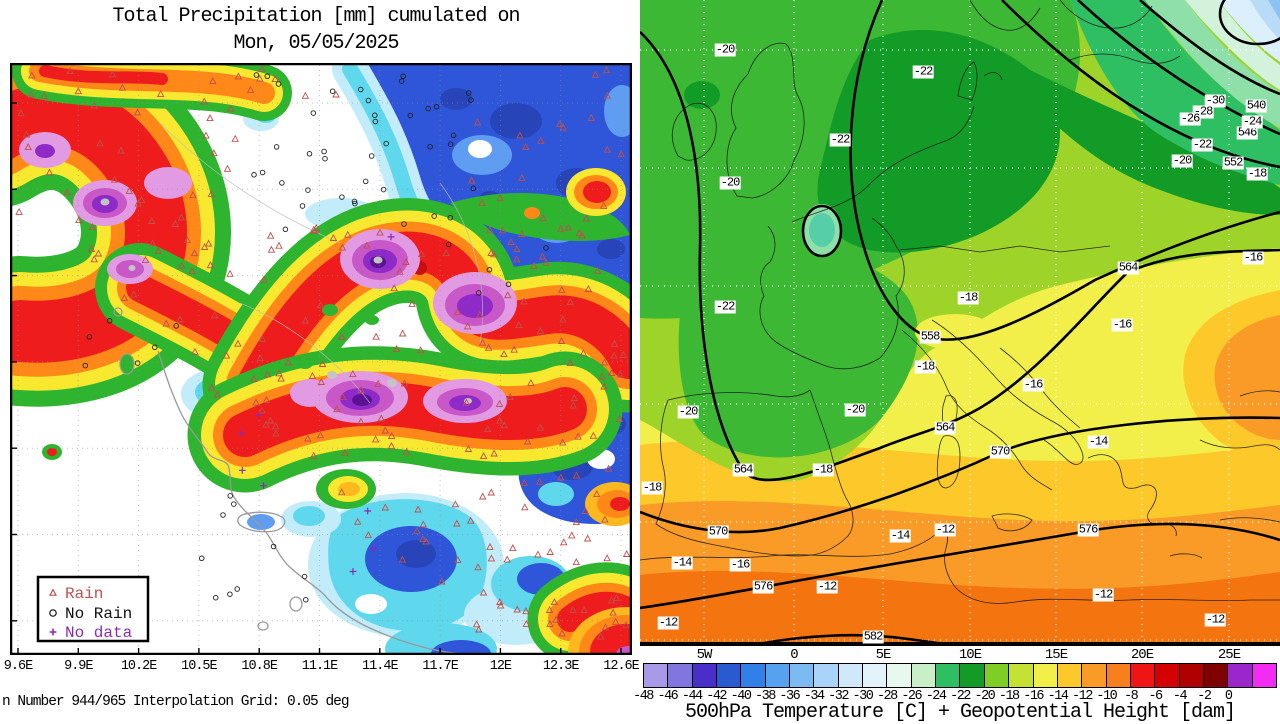 The image size is (1280, 724). What do you see at coordinates (667, 696) in the screenshot?
I see `colorbar-tick-label: -46` at bounding box center [667, 696].